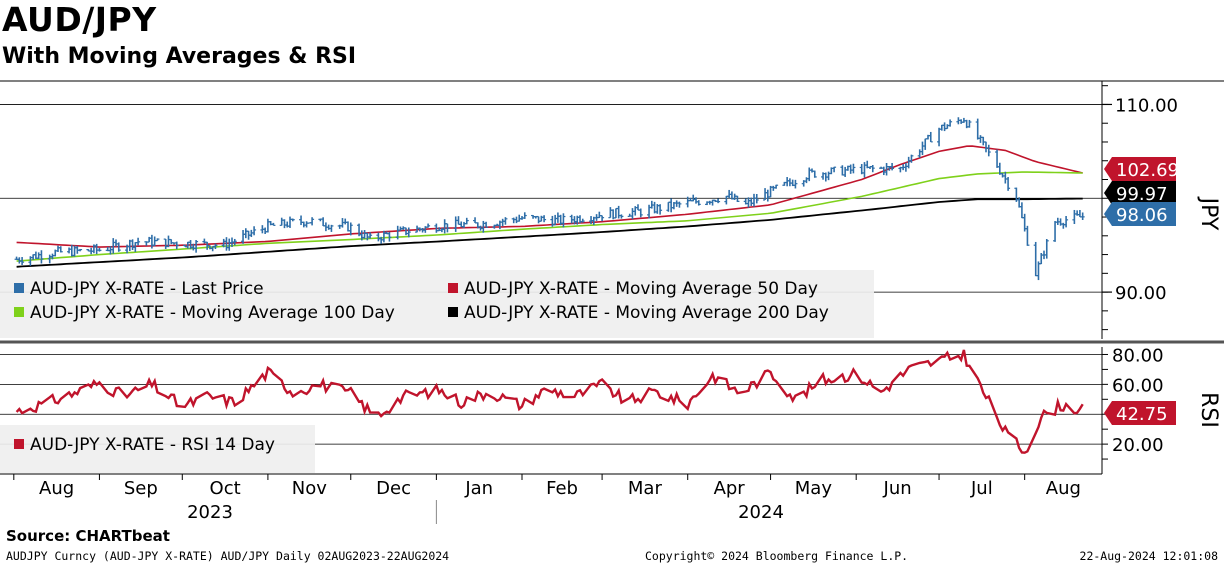 Image resolution: width=1224 pixels, height=566 pixels. Describe the element at coordinates (179, 56) in the screenshot. I see `chart-subtitle: With Moving Averages & RSI` at that location.